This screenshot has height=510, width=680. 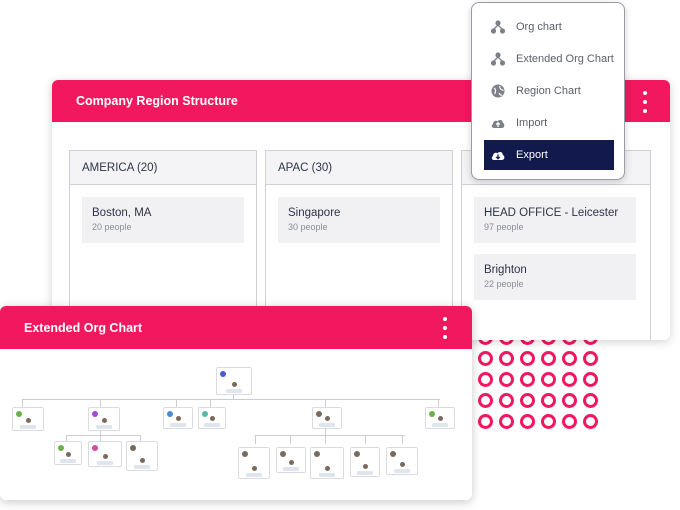 I want to click on location-name: Singapore, so click(x=314, y=213).